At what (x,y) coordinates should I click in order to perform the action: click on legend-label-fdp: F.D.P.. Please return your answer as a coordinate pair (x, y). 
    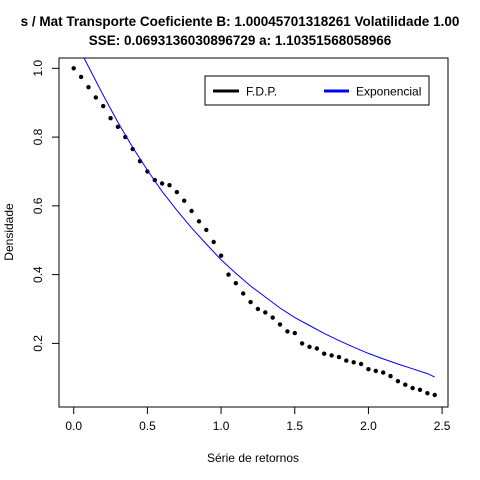
    Looking at the image, I should click on (261, 92).